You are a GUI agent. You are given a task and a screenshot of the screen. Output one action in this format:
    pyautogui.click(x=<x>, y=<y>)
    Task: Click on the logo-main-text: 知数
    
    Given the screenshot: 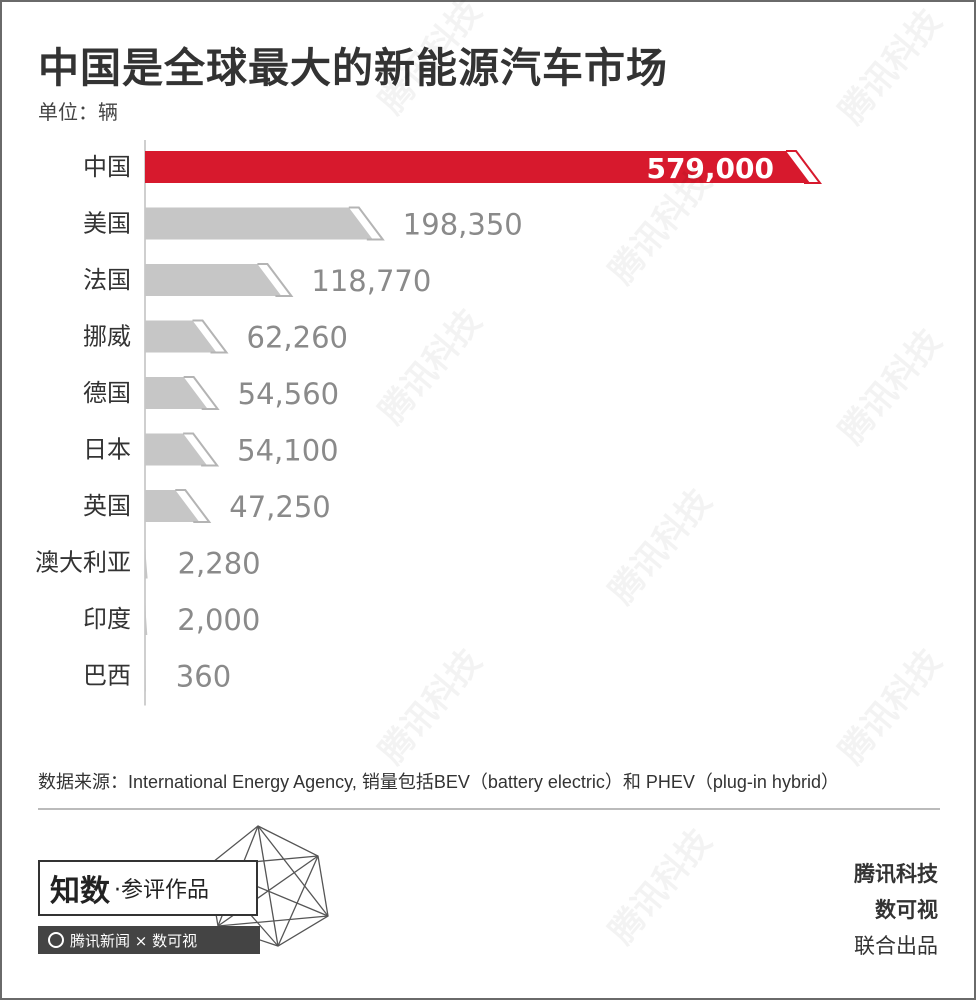 What is the action you would take?
    pyautogui.click(x=80, y=891)
    